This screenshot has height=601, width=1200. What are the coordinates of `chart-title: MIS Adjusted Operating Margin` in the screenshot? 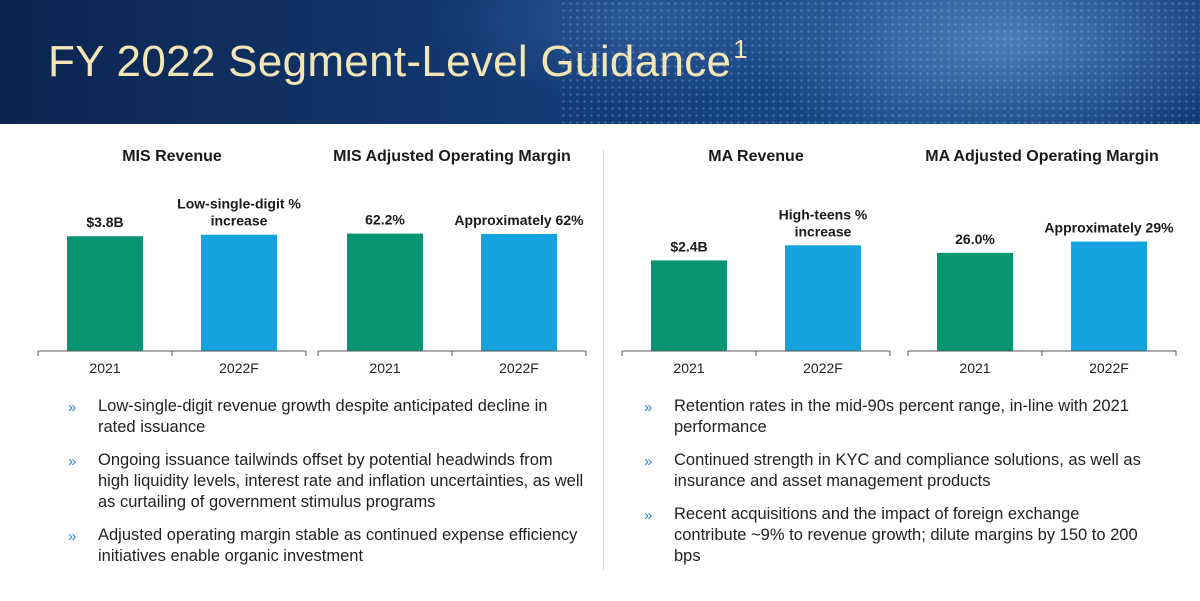 It's located at (452, 156).